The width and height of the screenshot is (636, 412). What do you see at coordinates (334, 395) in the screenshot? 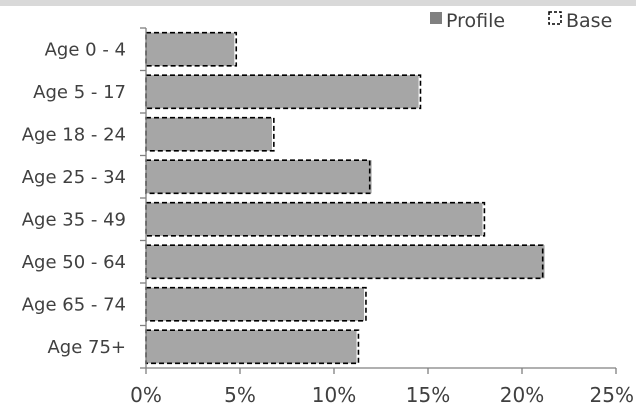
I see `x-tick-label-2: 10%` at bounding box center [334, 395].